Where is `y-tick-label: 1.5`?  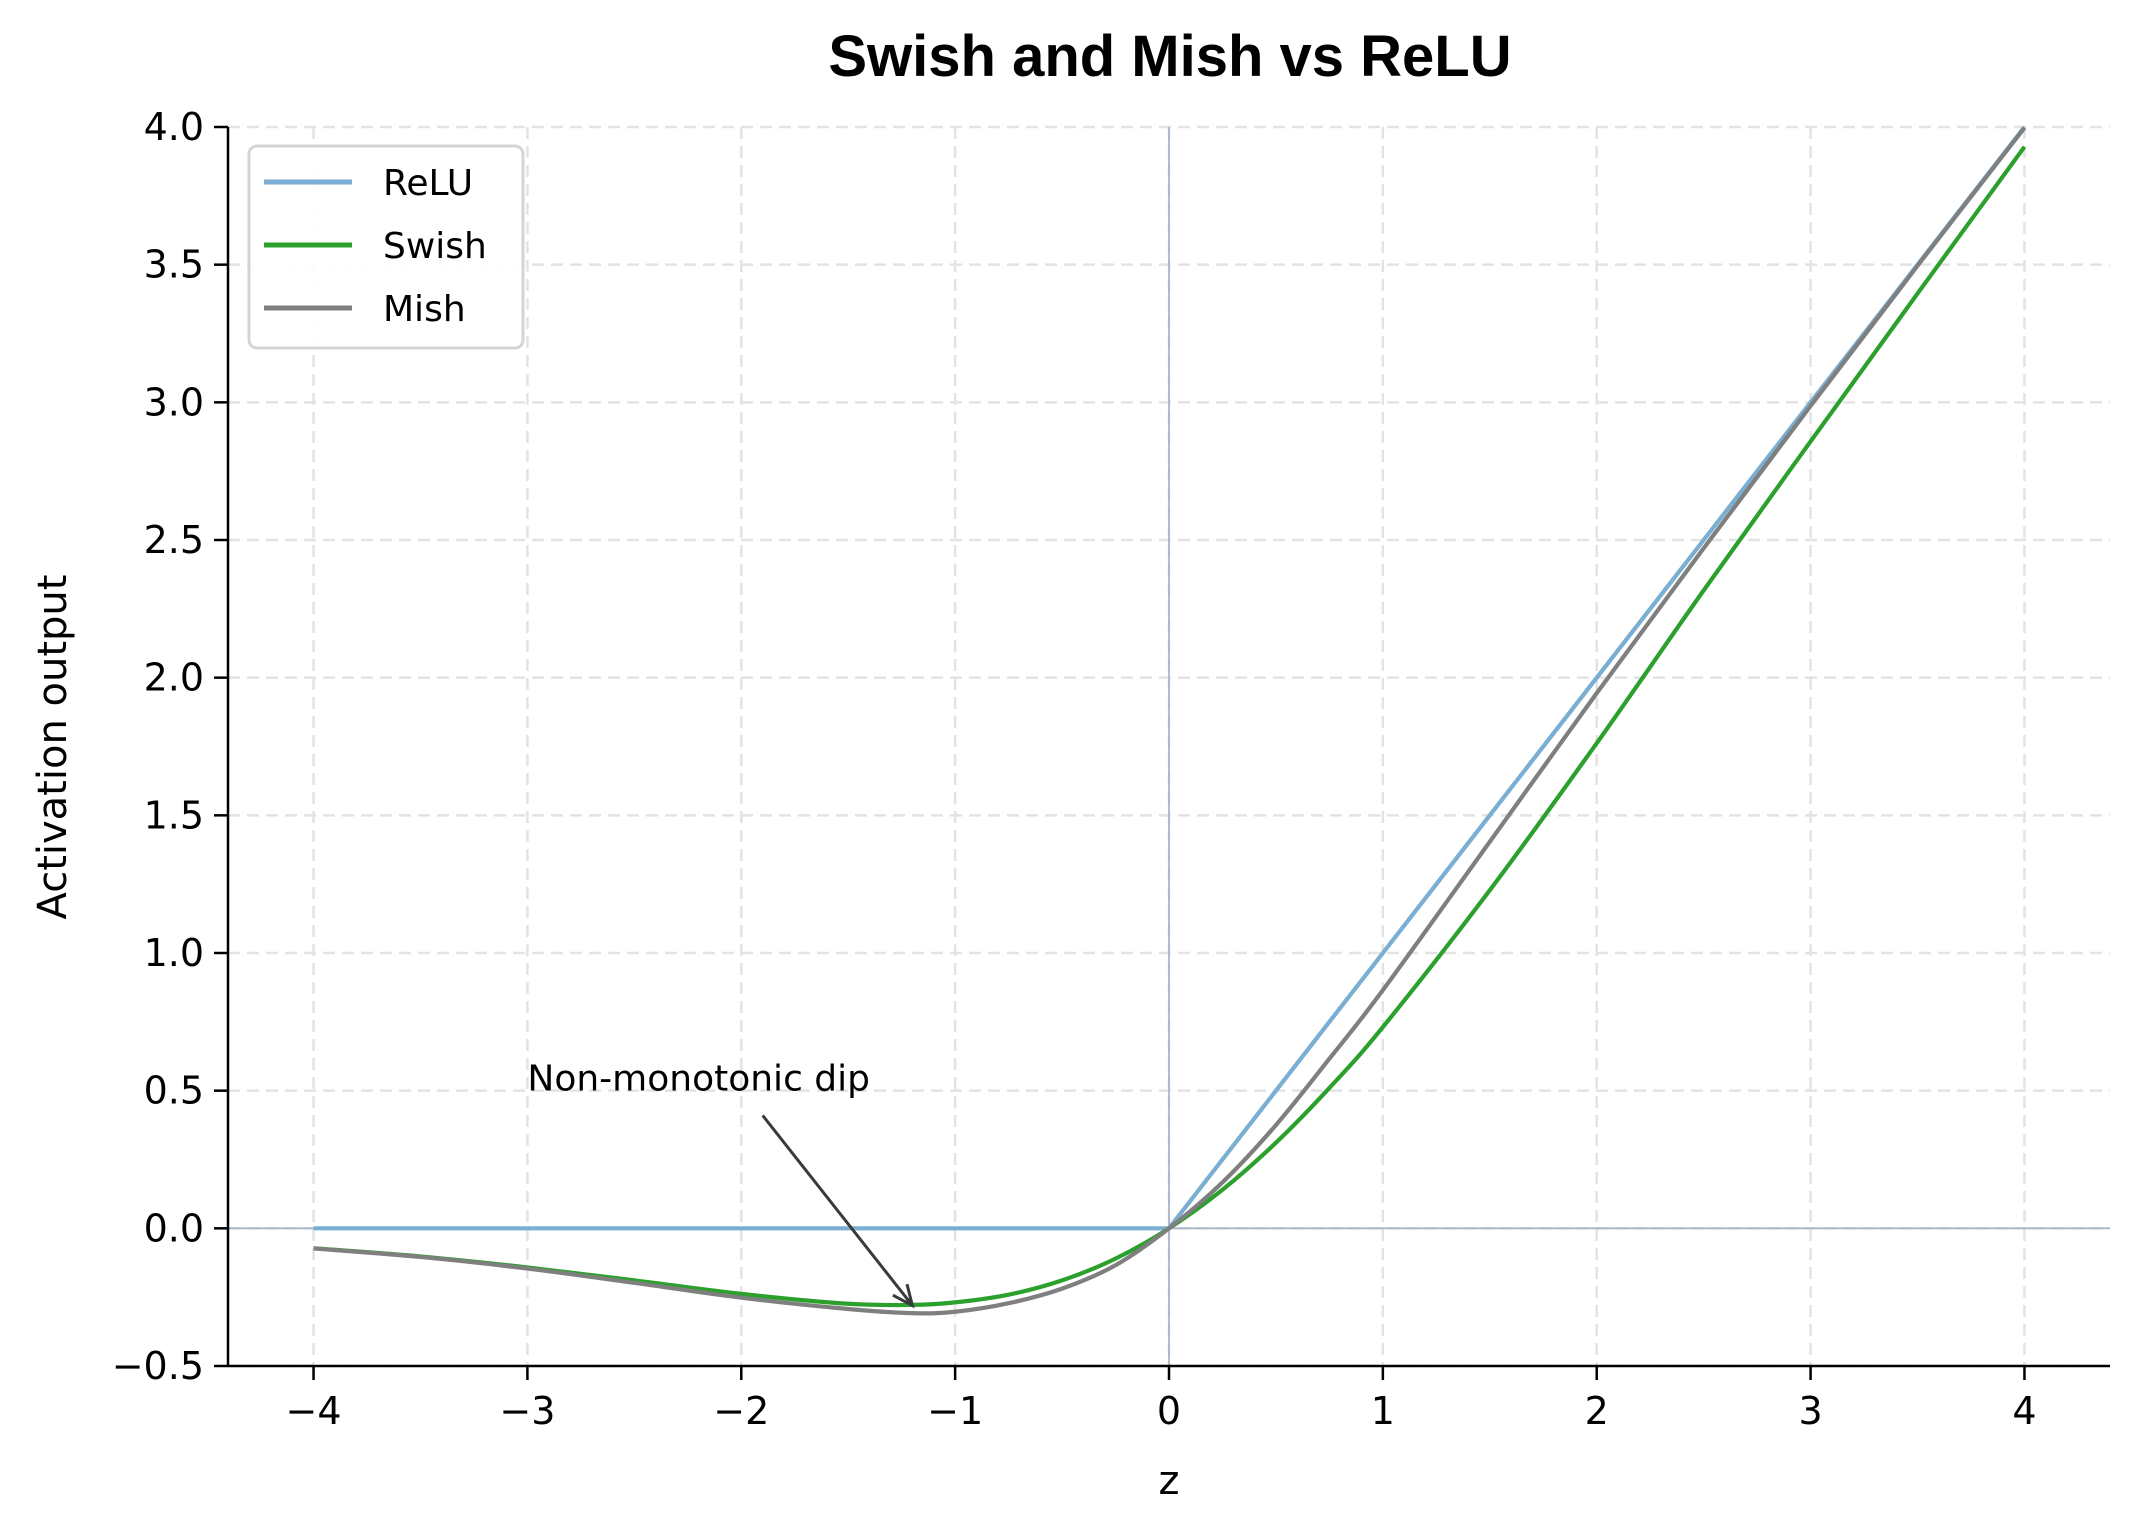
y-tick-label: 1.5 is located at coordinates (174, 815).